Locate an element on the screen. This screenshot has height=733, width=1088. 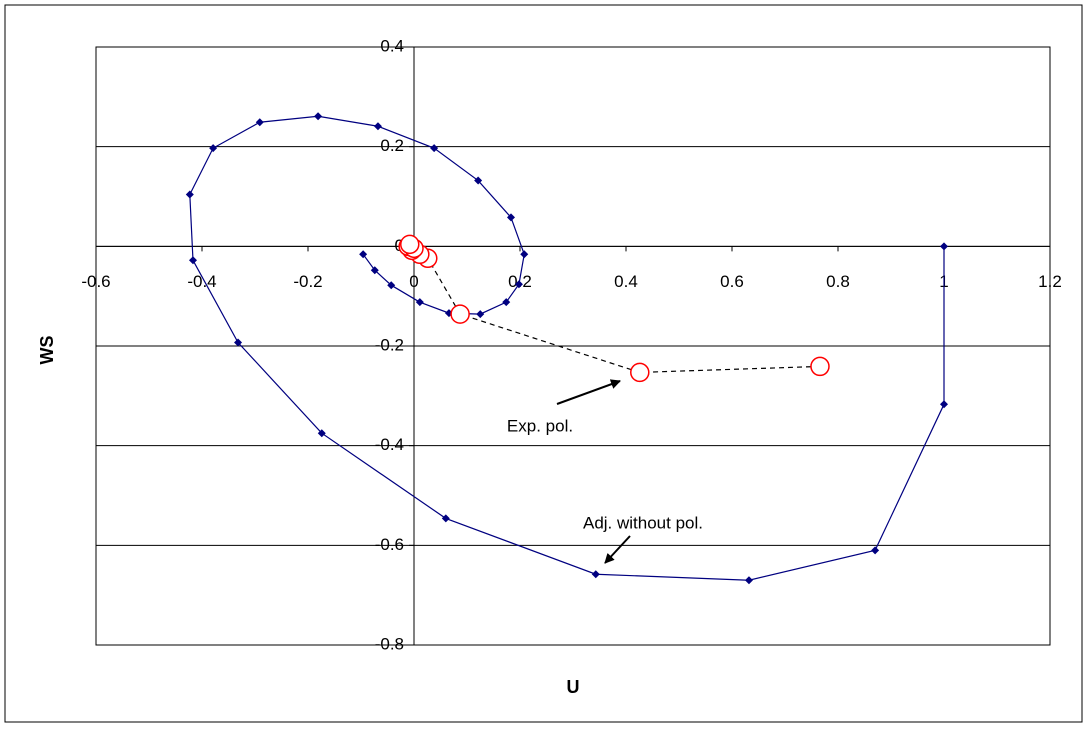
y-tick-label: -0.6 is located at coordinates (389, 544).